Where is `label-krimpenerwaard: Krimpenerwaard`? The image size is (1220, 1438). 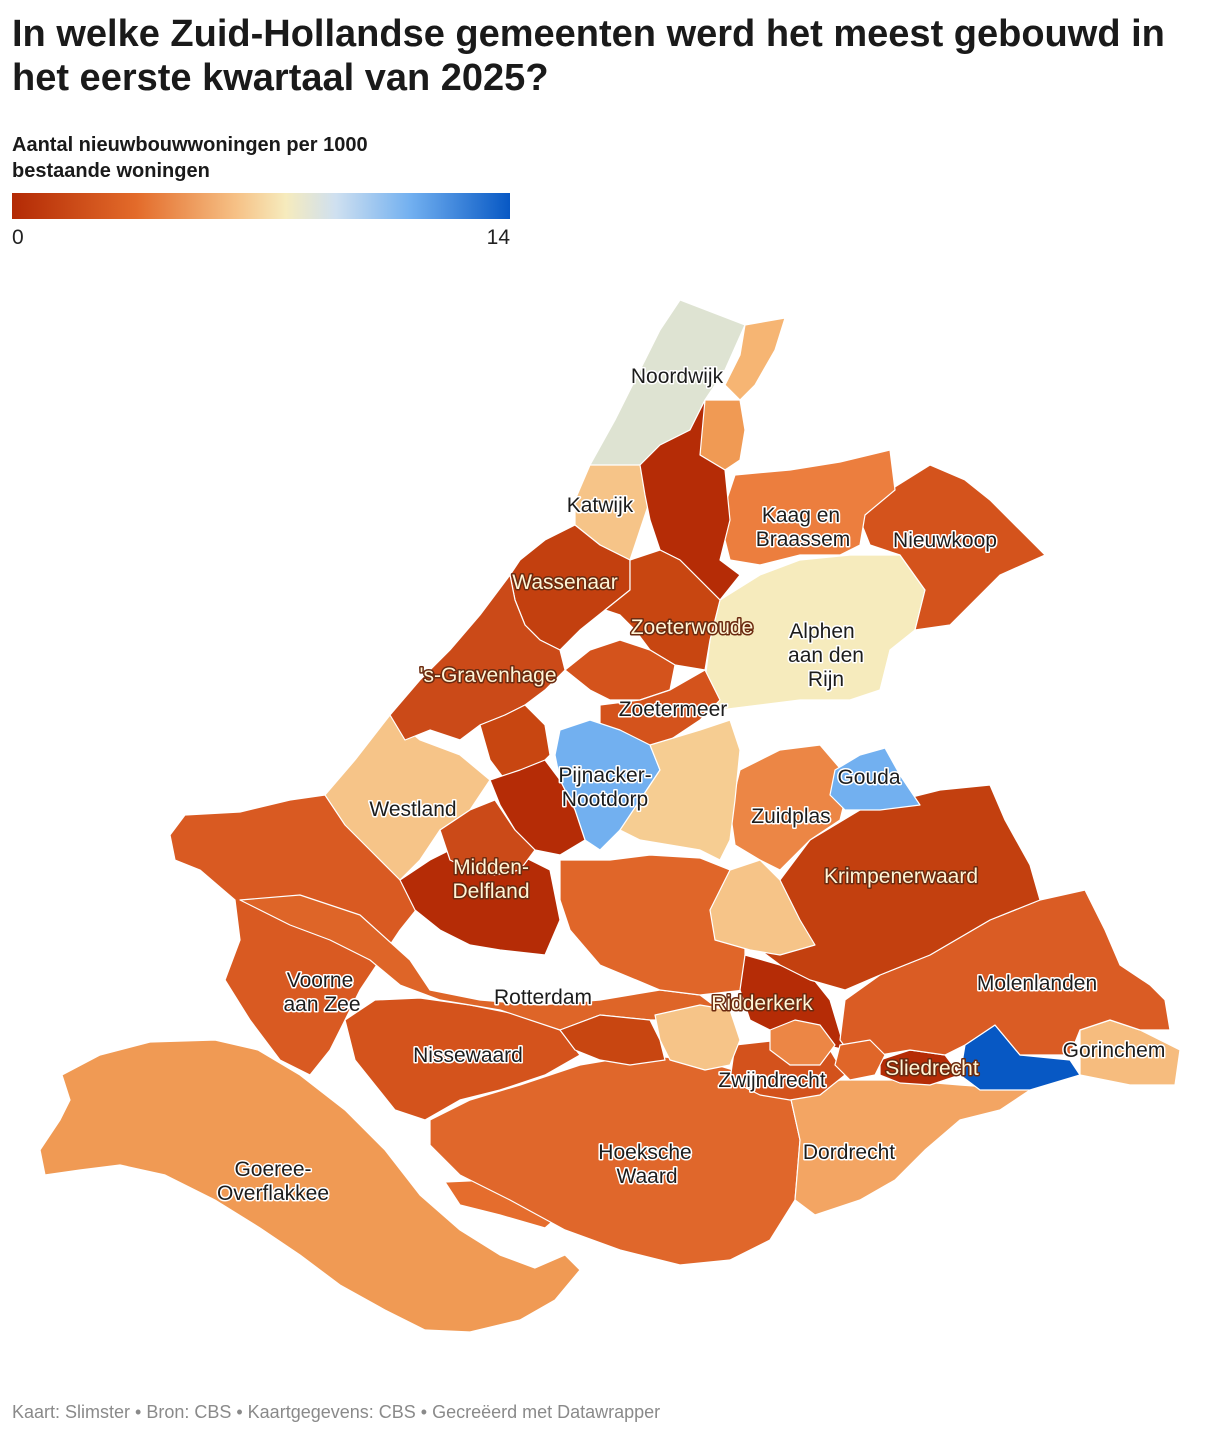
label-krimpenerwaard: Krimpenerwaard is located at coordinates (901, 876).